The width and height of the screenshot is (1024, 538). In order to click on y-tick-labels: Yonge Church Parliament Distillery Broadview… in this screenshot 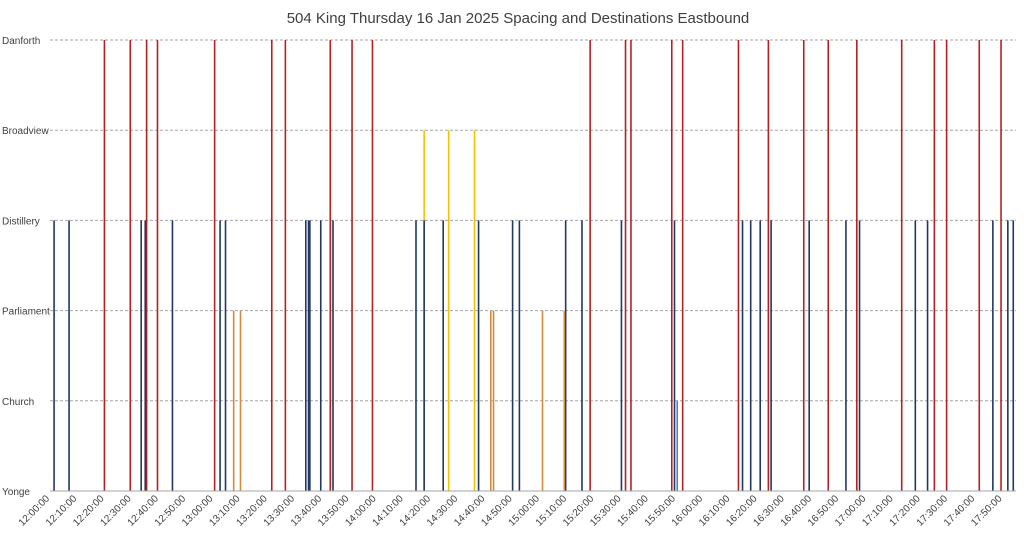, I will do `click(26, 267)`.